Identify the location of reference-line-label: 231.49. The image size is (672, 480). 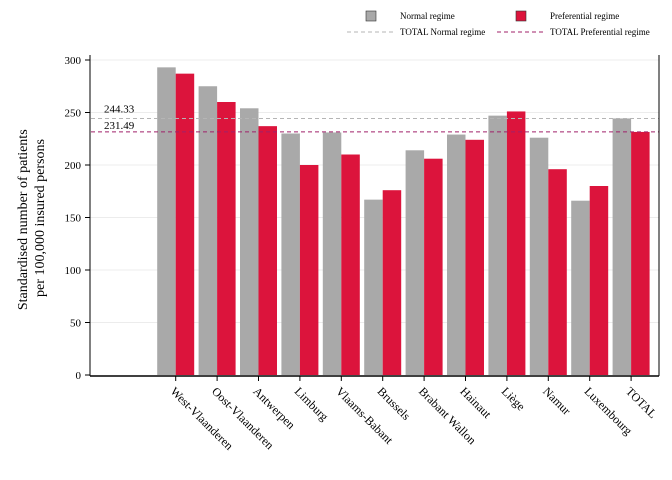
(119, 126).